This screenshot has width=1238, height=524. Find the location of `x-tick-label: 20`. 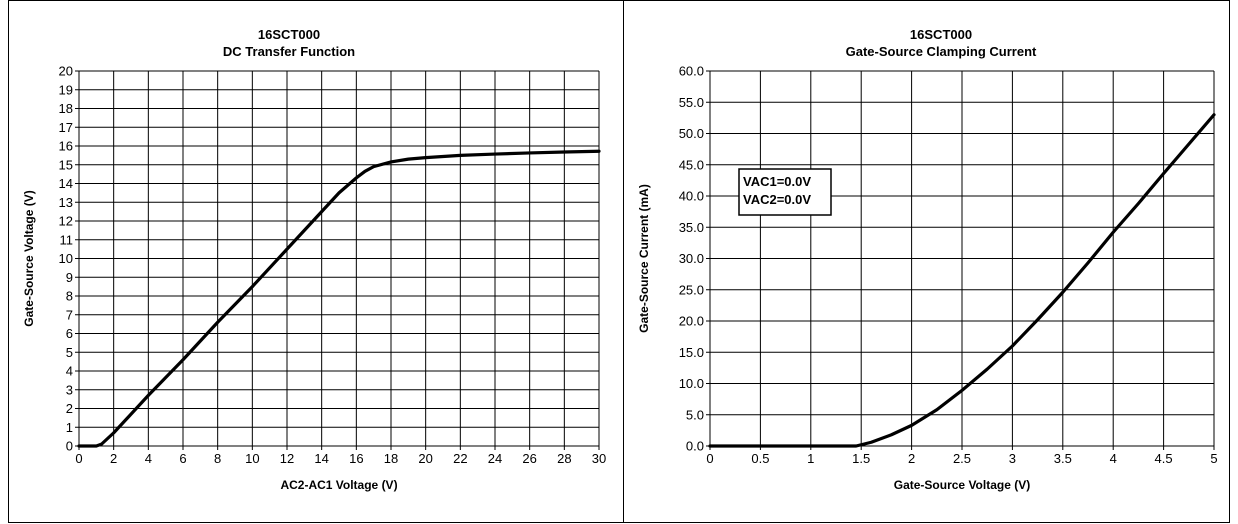

x-tick-label: 20 is located at coordinates (425, 458).